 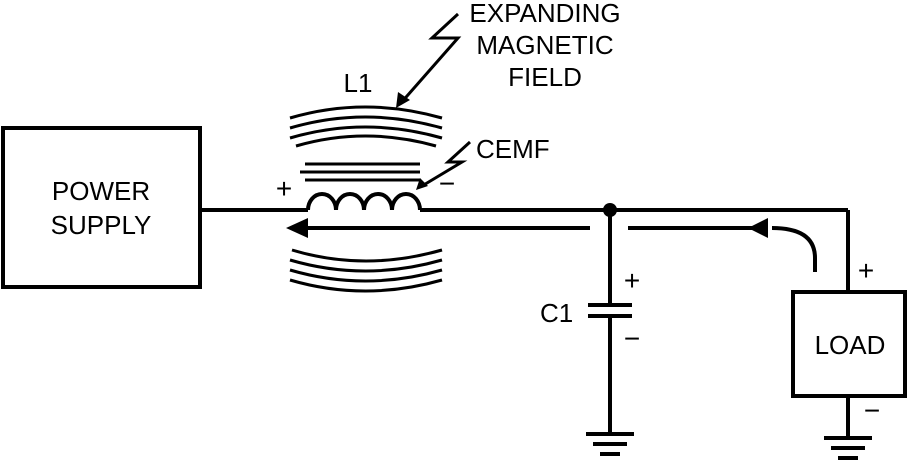 I want to click on field-label-line1: EXPANDING, so click(x=544, y=14).